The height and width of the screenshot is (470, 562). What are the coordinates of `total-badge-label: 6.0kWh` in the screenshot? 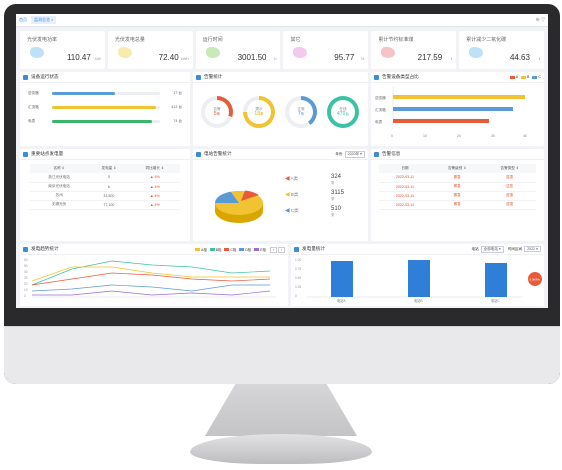 It's located at (535, 280).